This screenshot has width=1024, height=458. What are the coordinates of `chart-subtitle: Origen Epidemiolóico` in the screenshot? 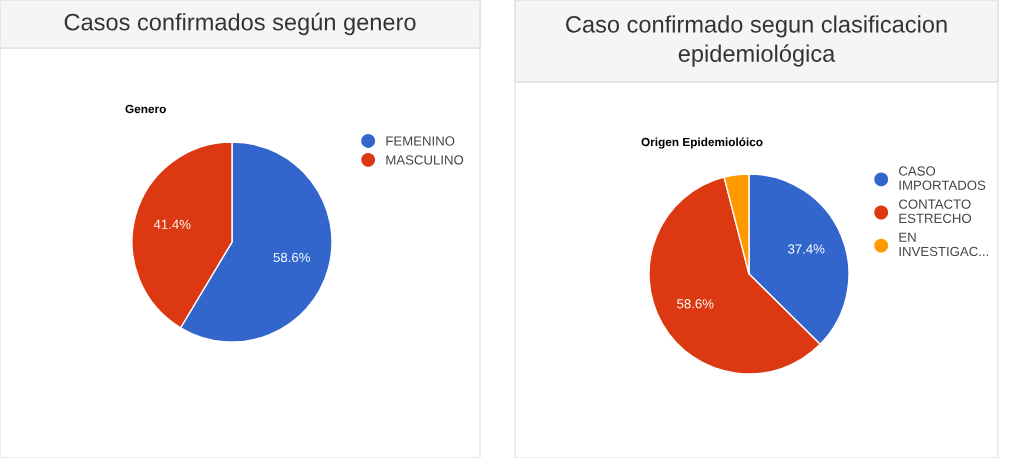 It's located at (702, 143).